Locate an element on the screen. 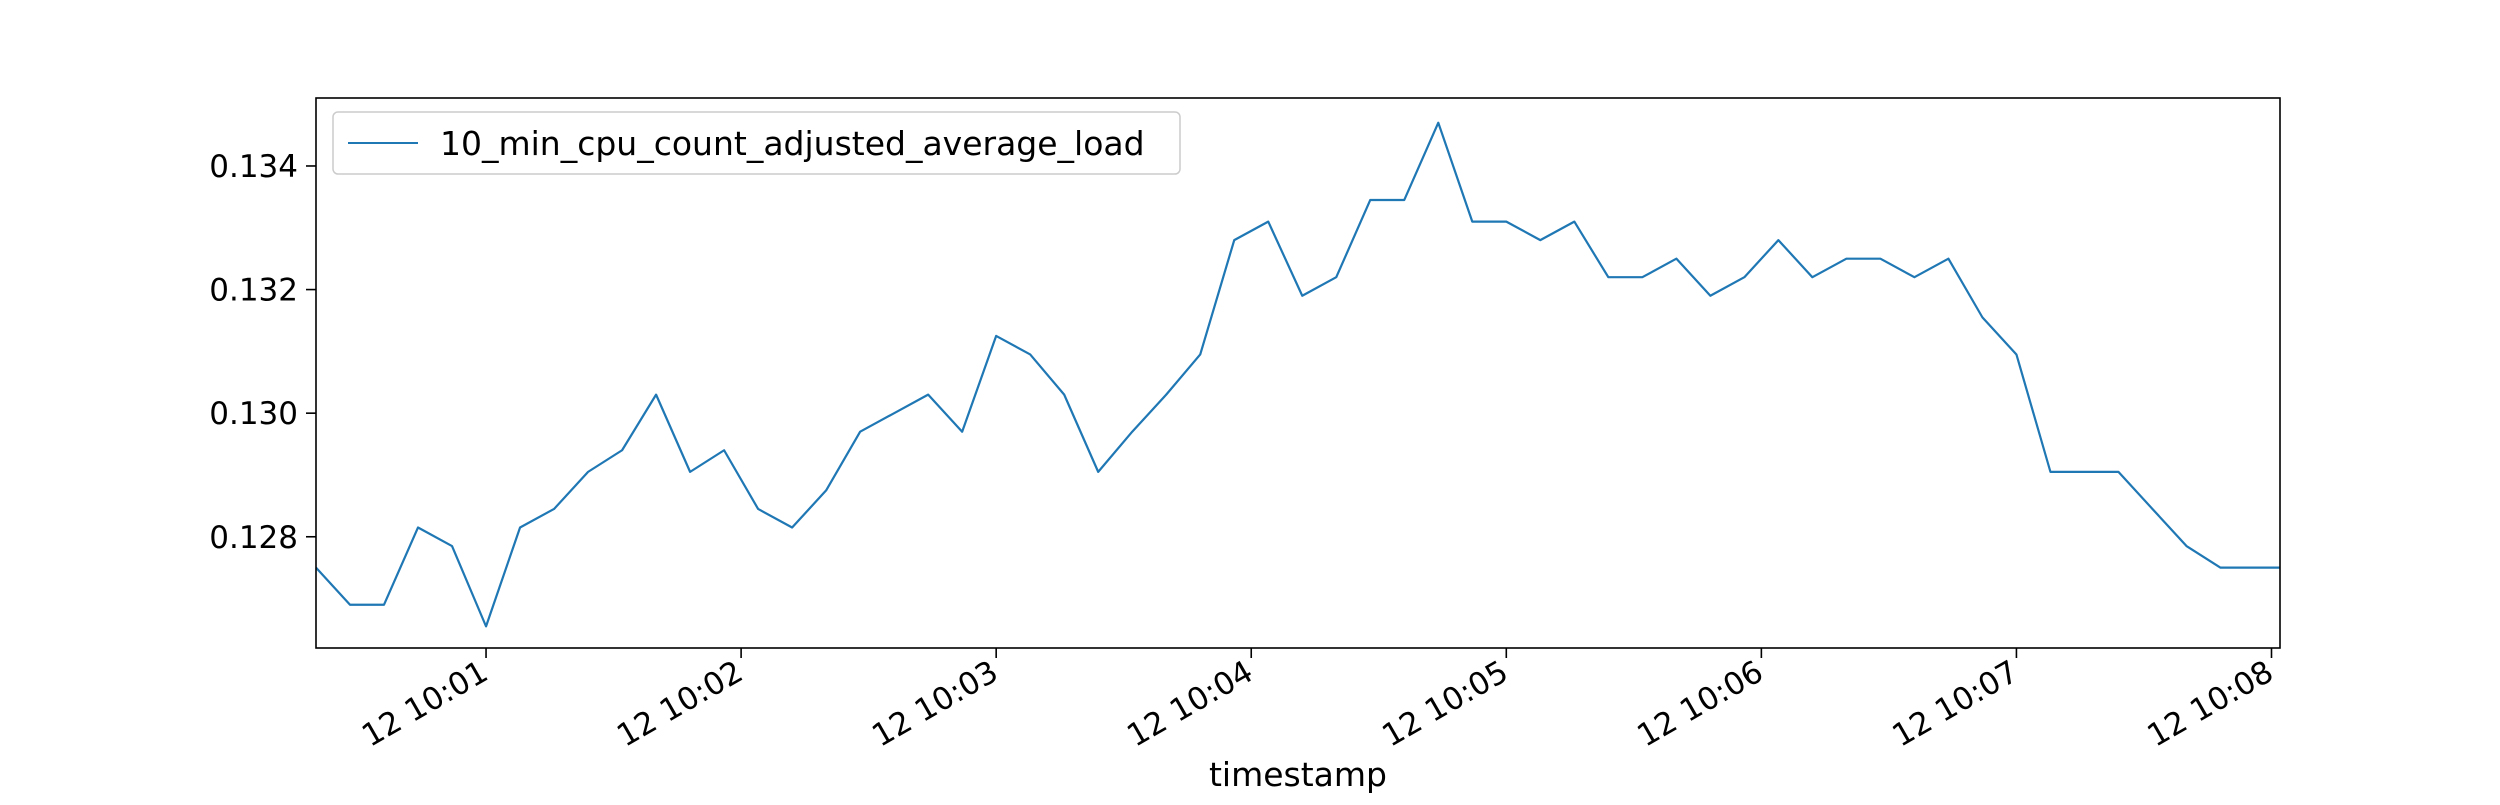  y-axis: 0.128 0.130 0.132 0.134 is located at coordinates (262, 352).